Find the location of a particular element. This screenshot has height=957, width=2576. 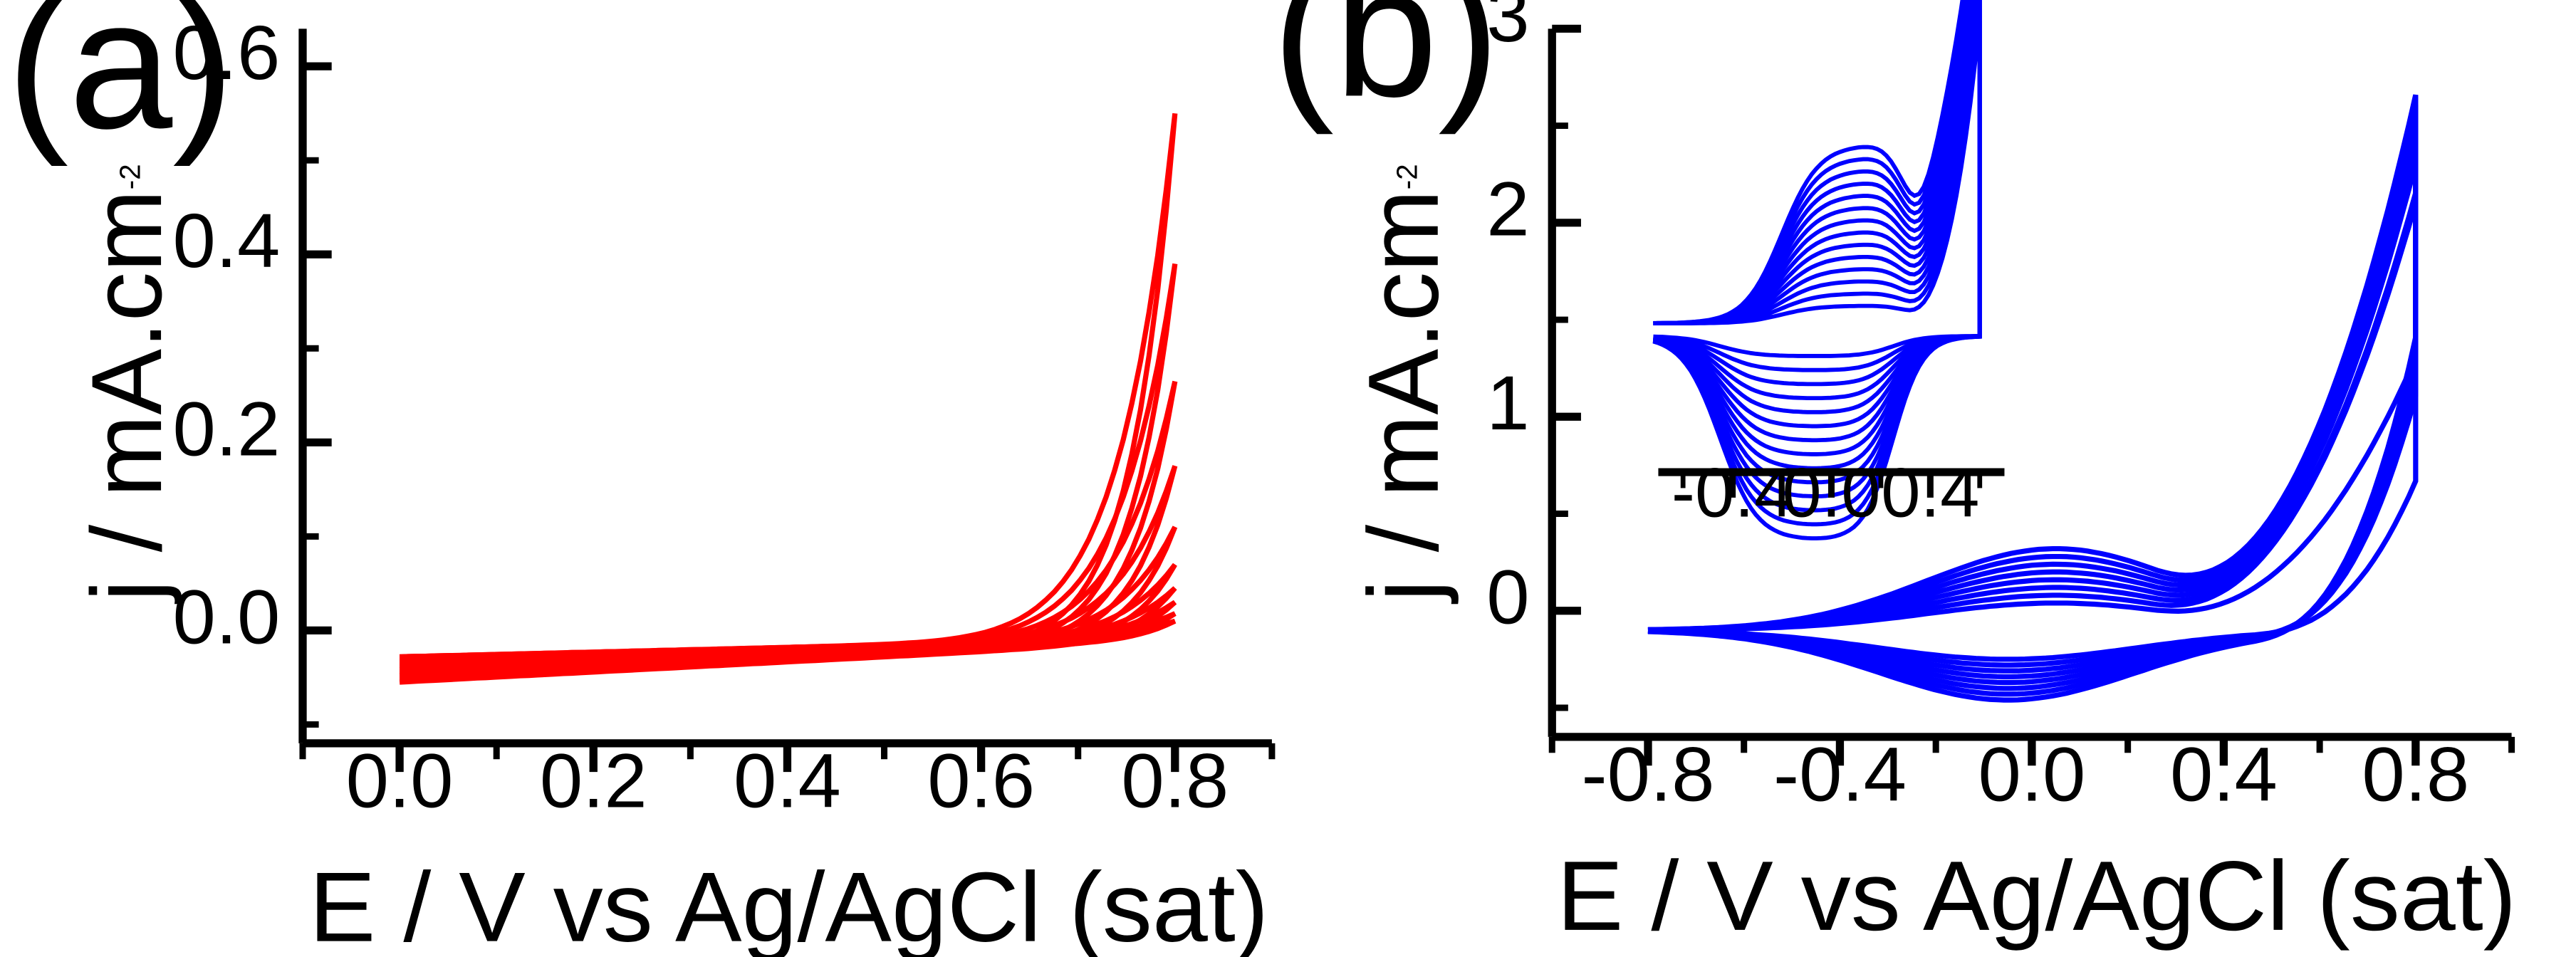

panel-b-label: (b) is located at coordinates (1386, 68).